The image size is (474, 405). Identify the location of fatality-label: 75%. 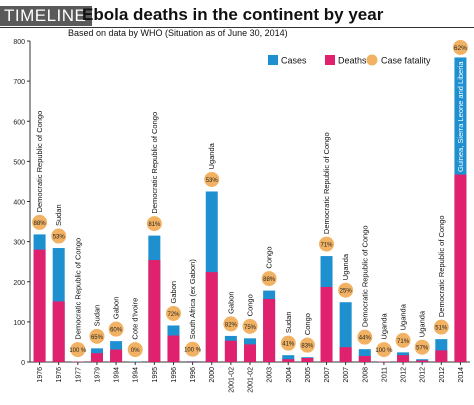
(250, 328).